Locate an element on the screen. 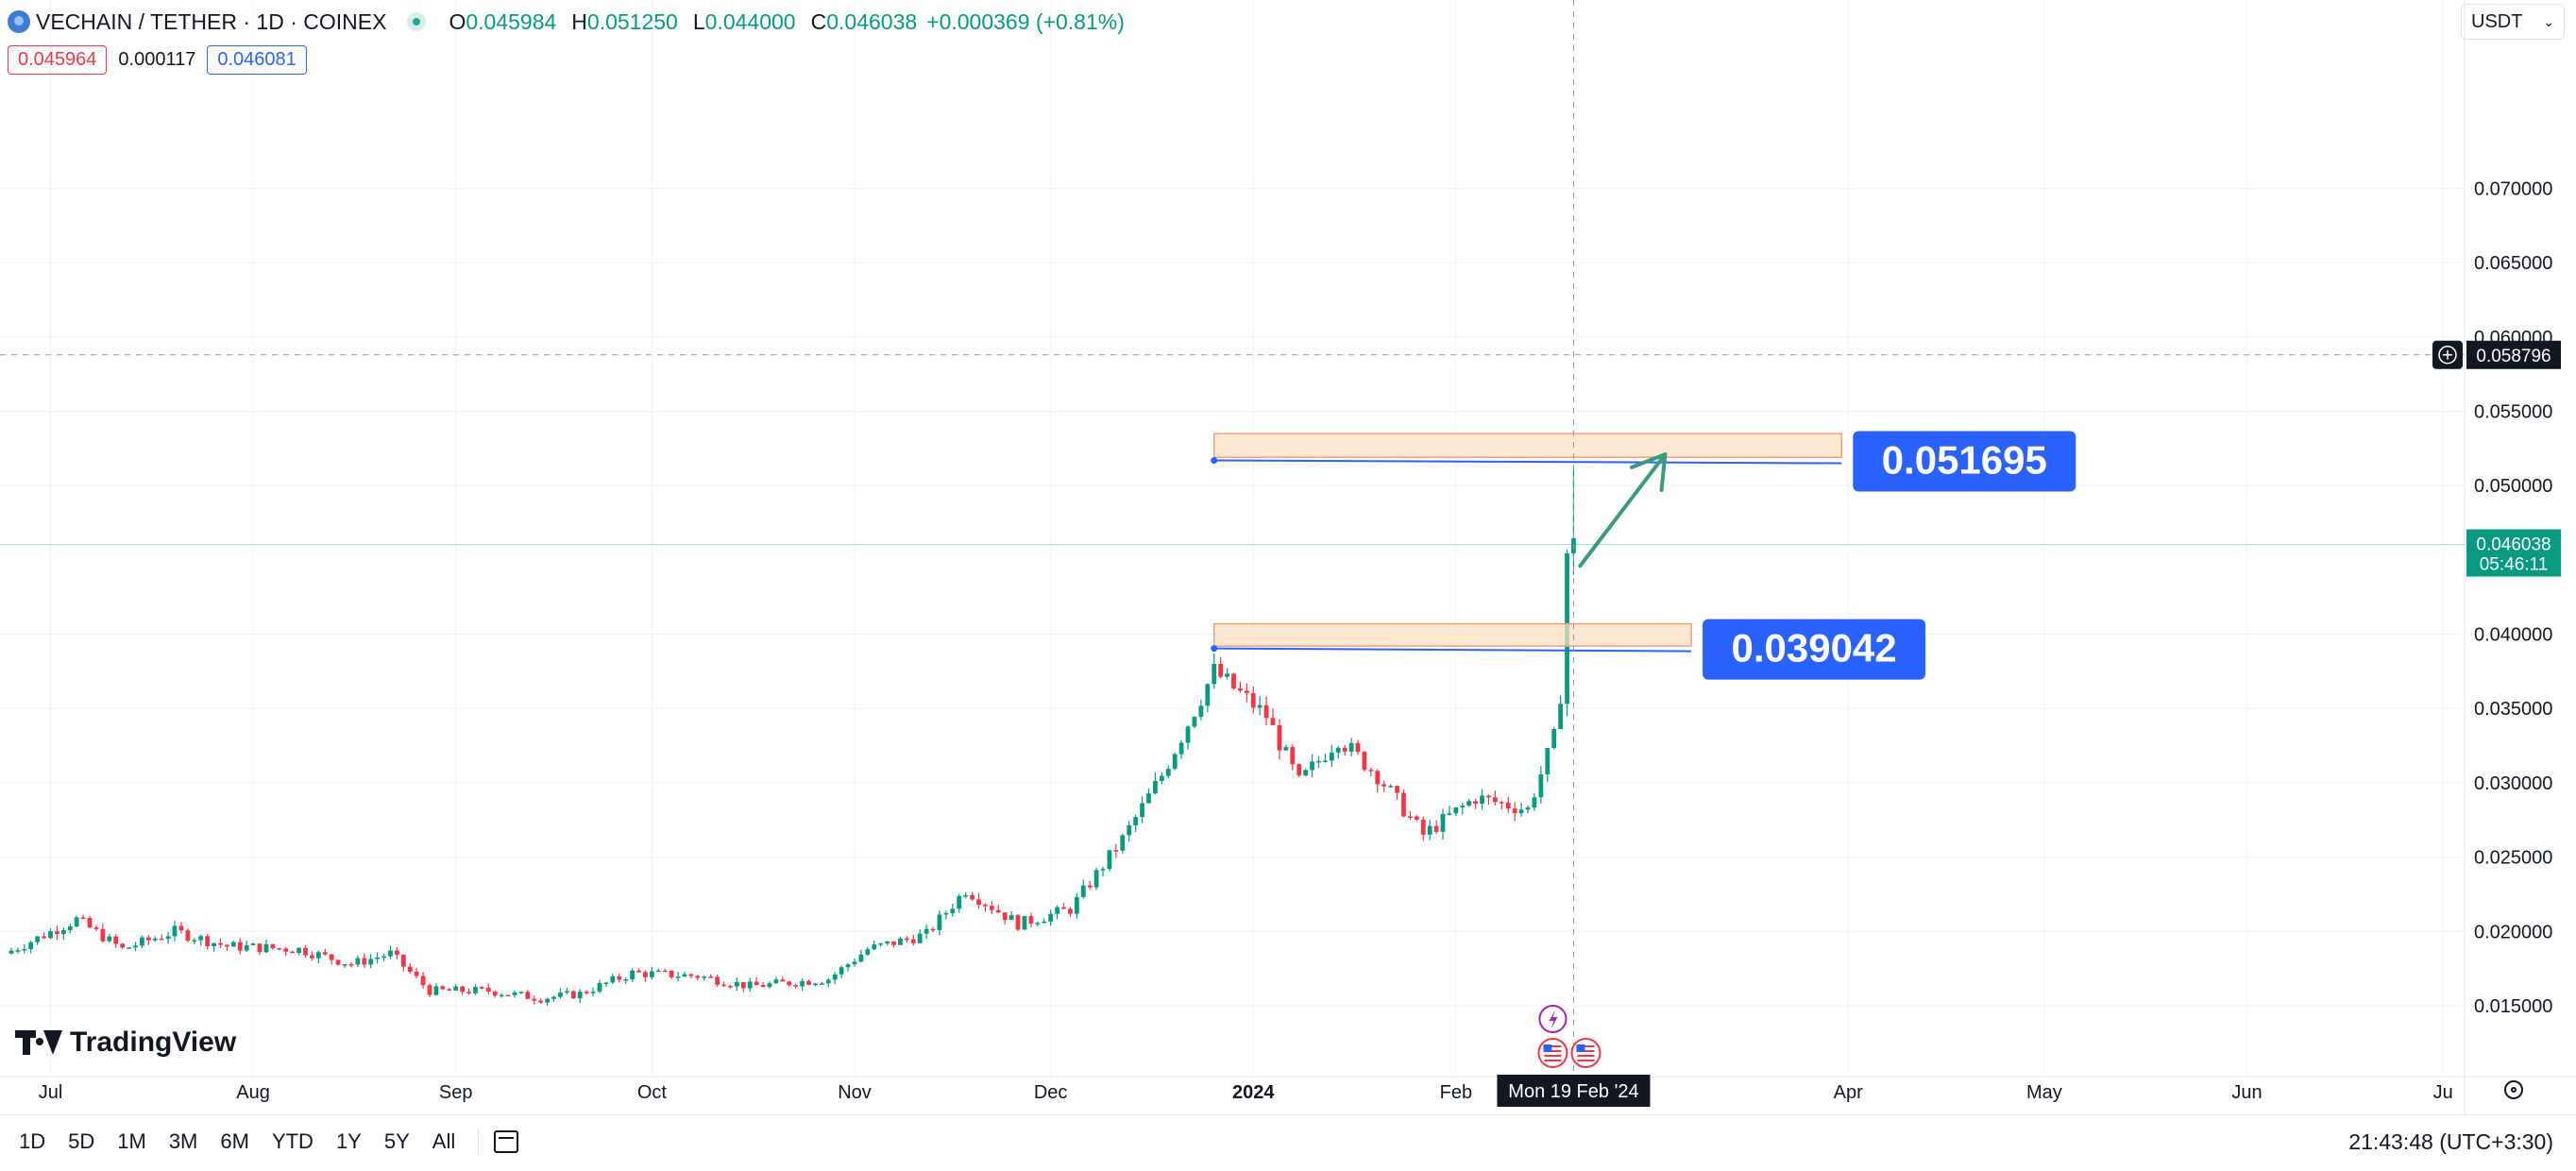 The width and height of the screenshot is (2576, 1171). price-tick-label: 0.025000 is located at coordinates (2513, 858).